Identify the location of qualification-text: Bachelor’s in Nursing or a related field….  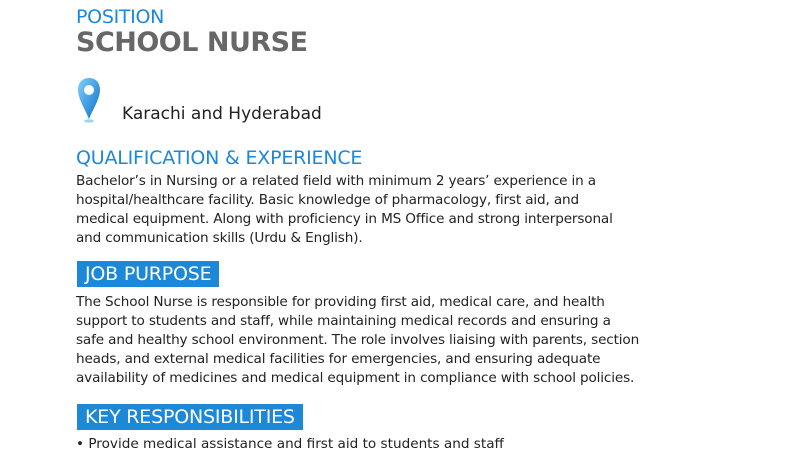
(396, 210).